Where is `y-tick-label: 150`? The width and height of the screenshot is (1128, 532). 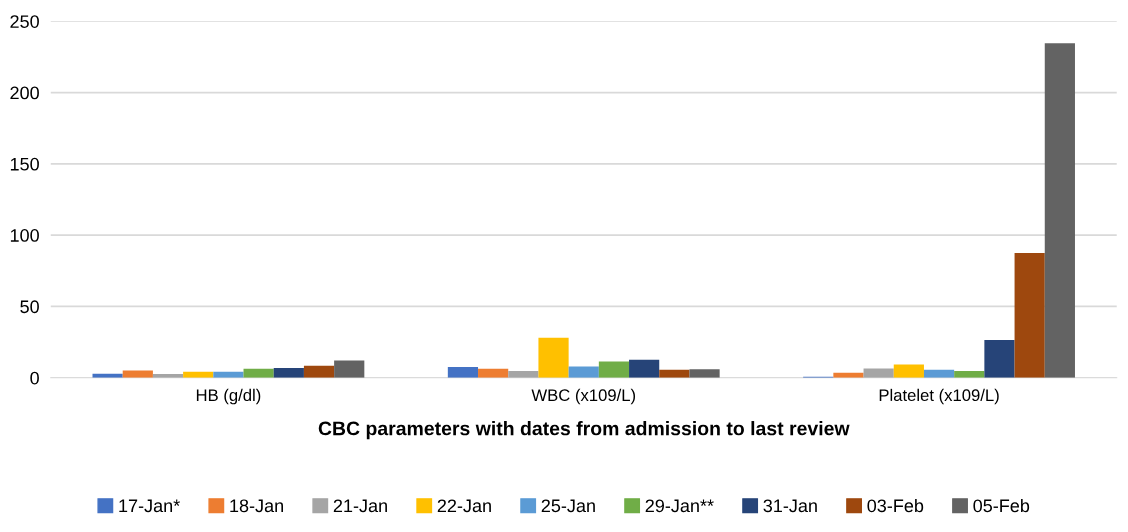
y-tick-label: 150 is located at coordinates (24, 164).